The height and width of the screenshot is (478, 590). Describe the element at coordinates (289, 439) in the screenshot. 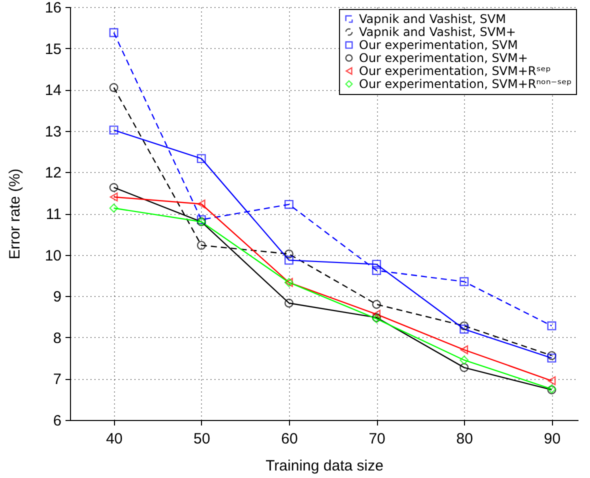

I see `x-tick-label: 60` at that location.